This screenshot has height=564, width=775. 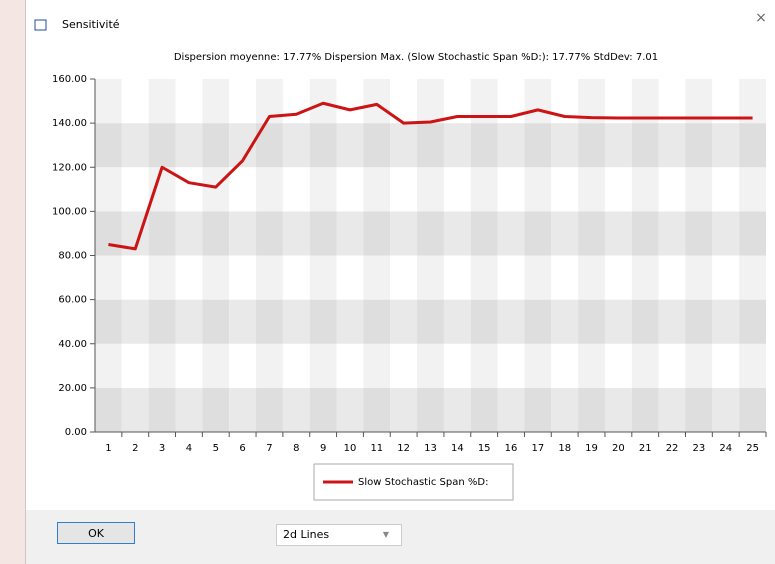 I want to click on x-tick-label: 24, so click(x=725, y=448).